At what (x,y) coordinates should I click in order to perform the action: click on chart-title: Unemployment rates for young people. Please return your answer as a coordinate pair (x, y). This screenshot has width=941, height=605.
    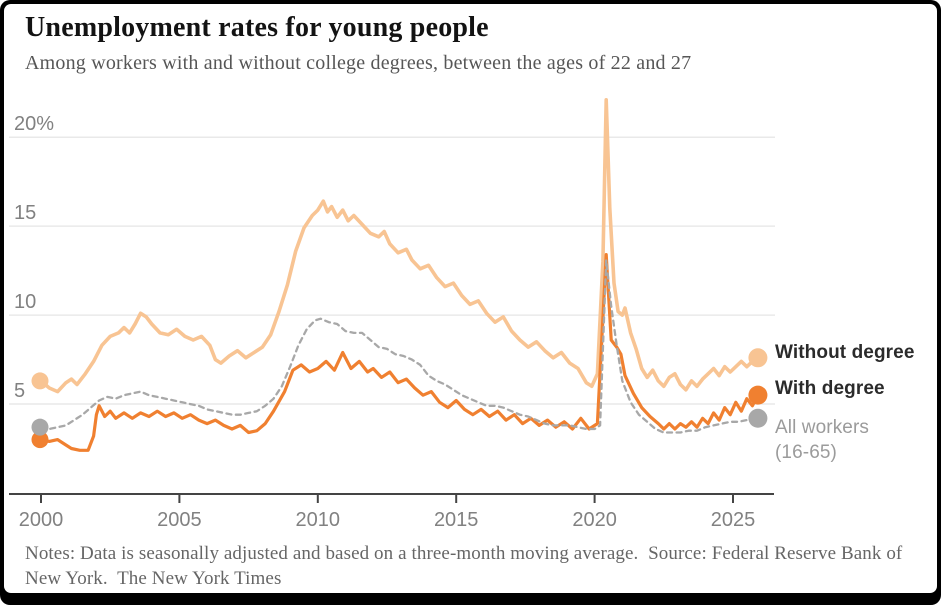
    Looking at the image, I should click on (257, 27).